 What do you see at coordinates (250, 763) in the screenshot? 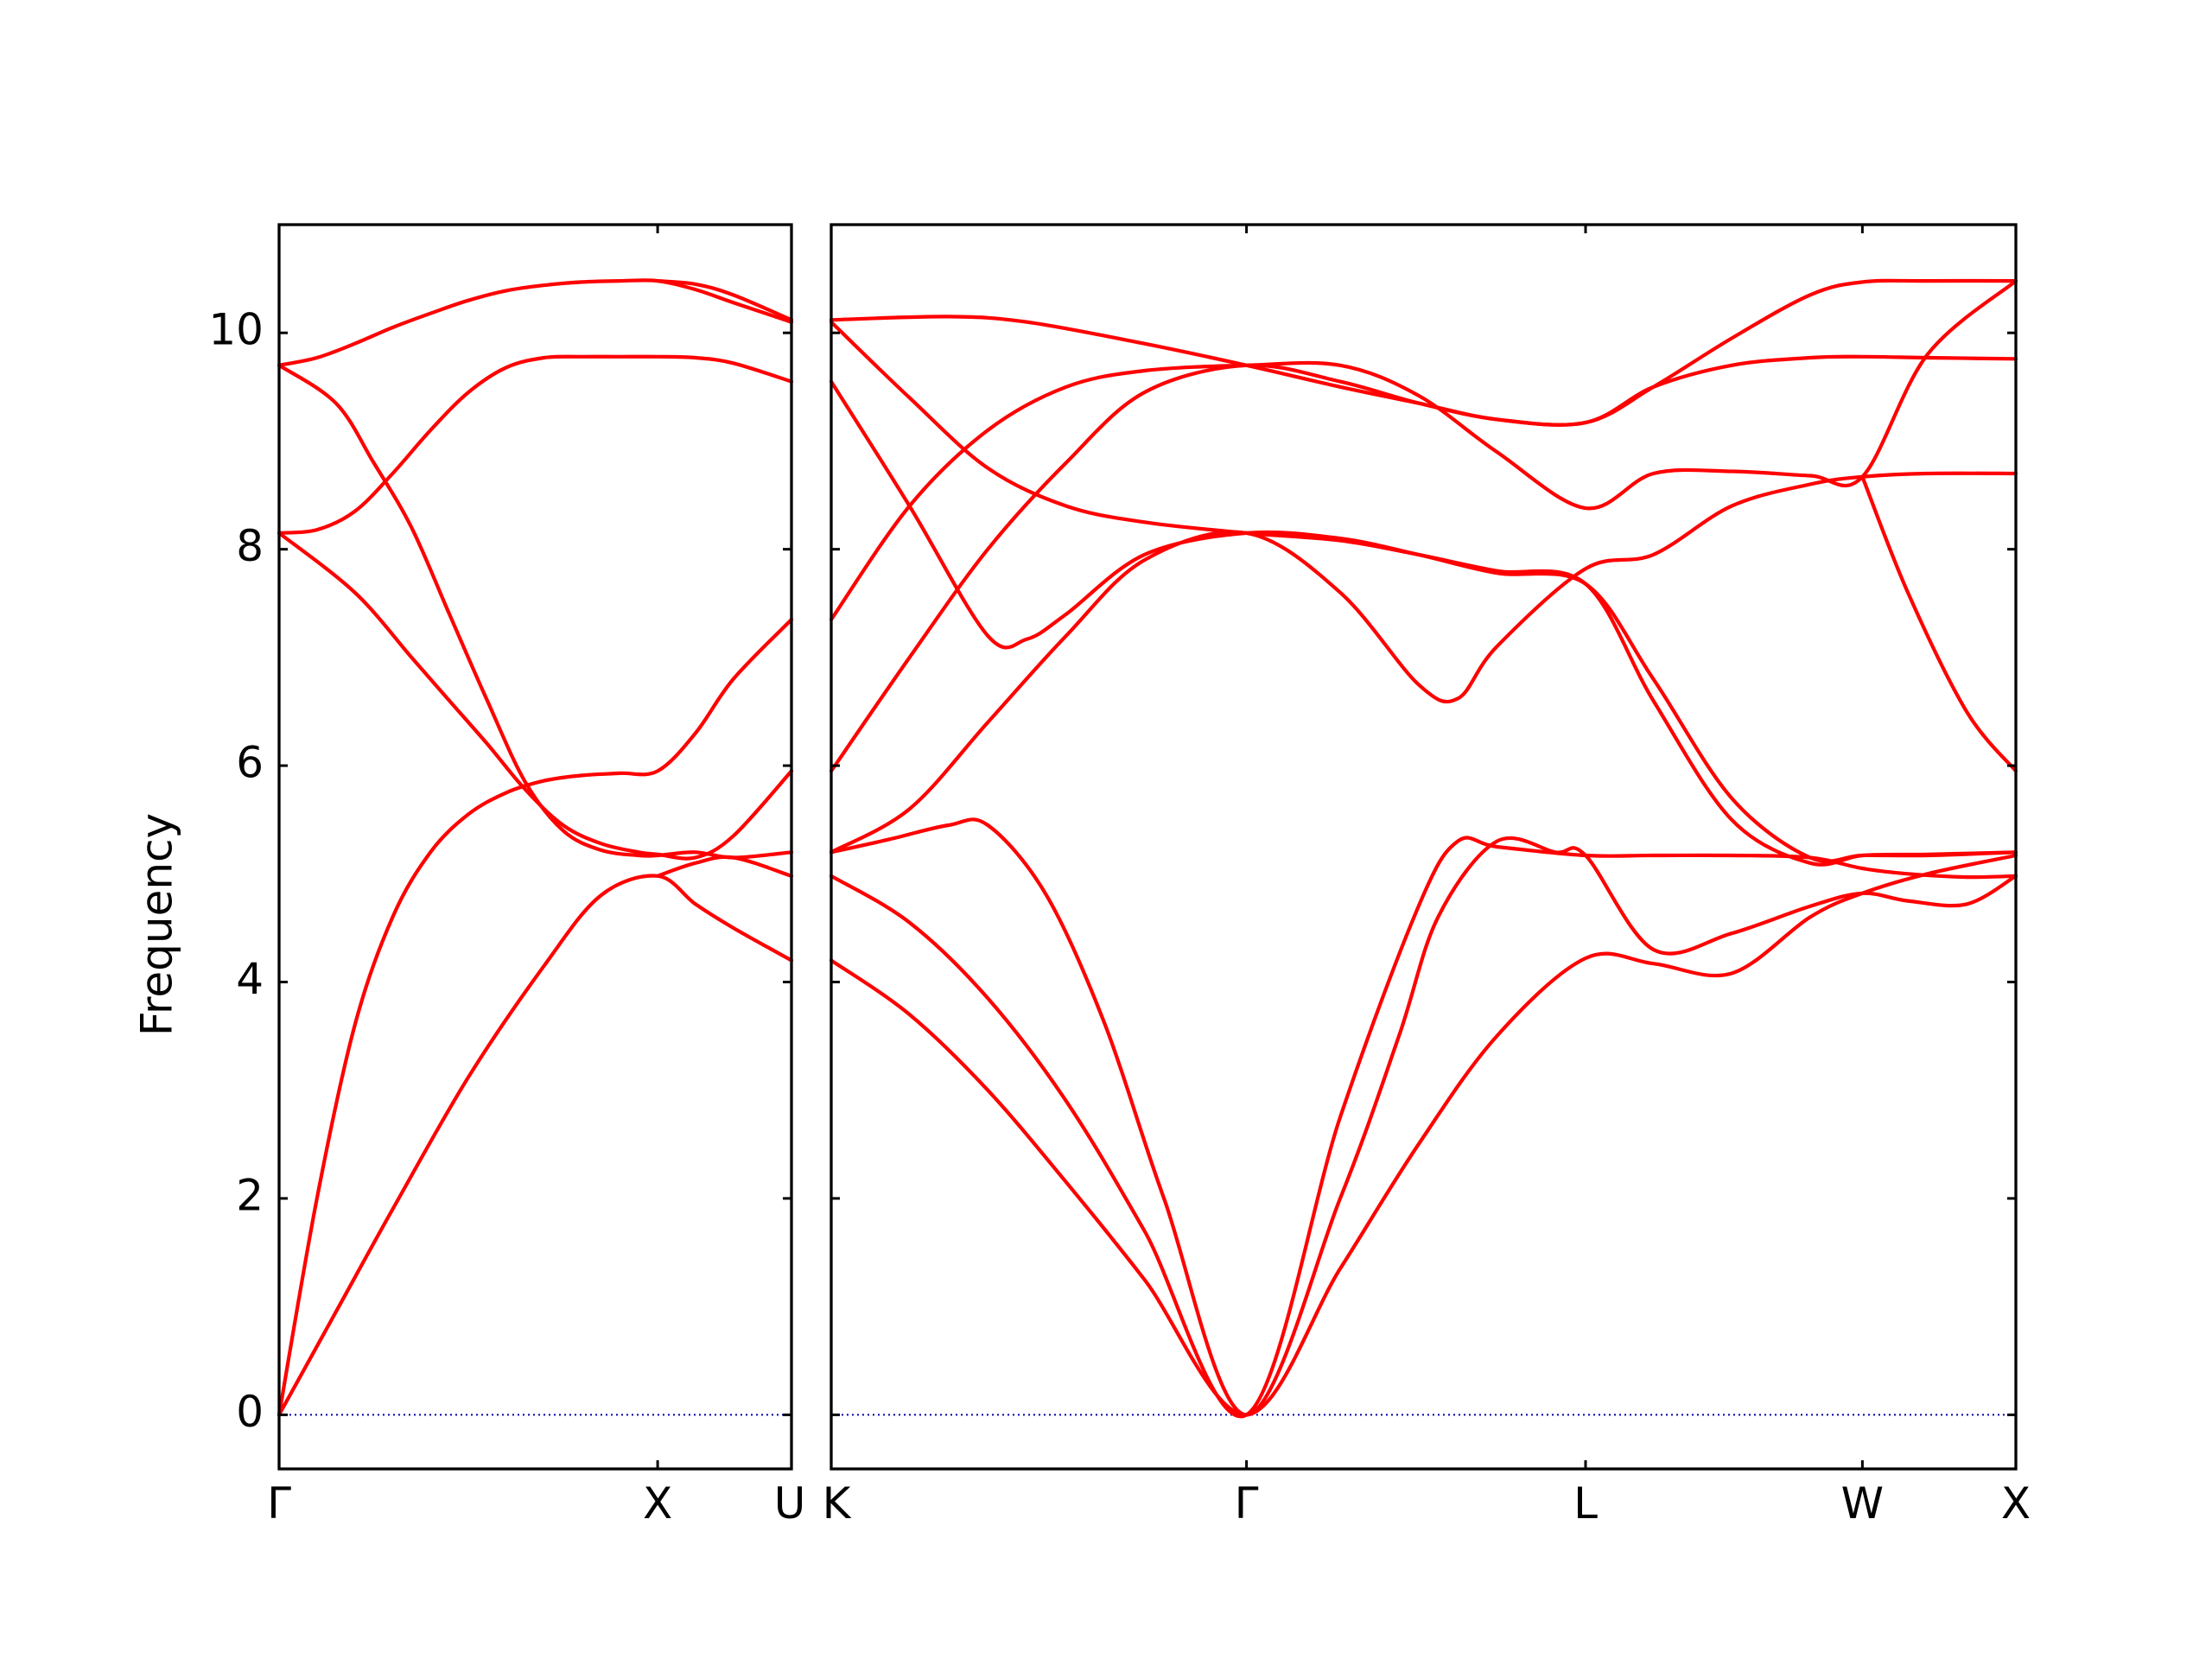
I see `y-tick-label: 6` at bounding box center [250, 763].